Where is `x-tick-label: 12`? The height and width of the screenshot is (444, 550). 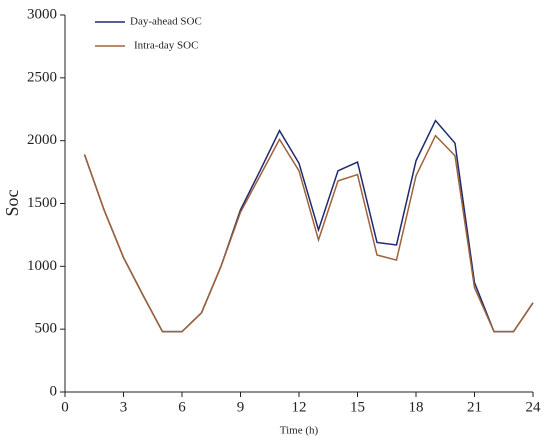 x-tick-label: 12 is located at coordinates (299, 407).